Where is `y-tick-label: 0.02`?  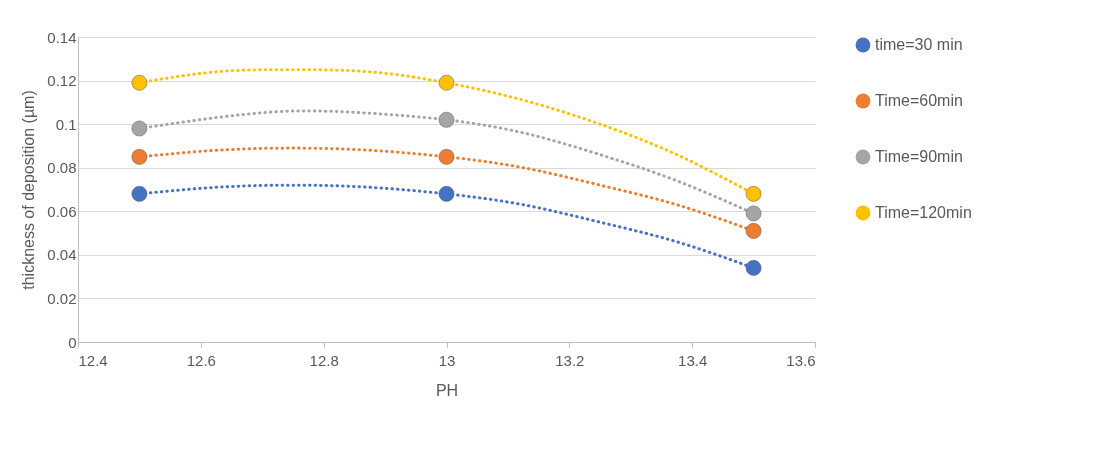 y-tick-label: 0.02 is located at coordinates (62, 298).